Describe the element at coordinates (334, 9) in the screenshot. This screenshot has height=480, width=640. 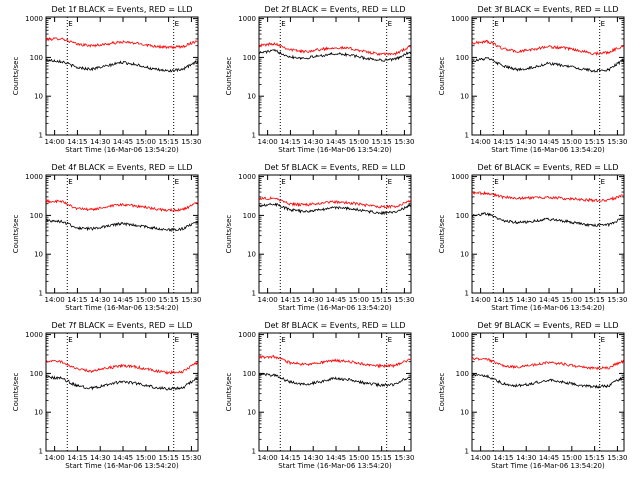
I see `chart-title: Det 2f BLACK = Events, RED = LLD` at that location.